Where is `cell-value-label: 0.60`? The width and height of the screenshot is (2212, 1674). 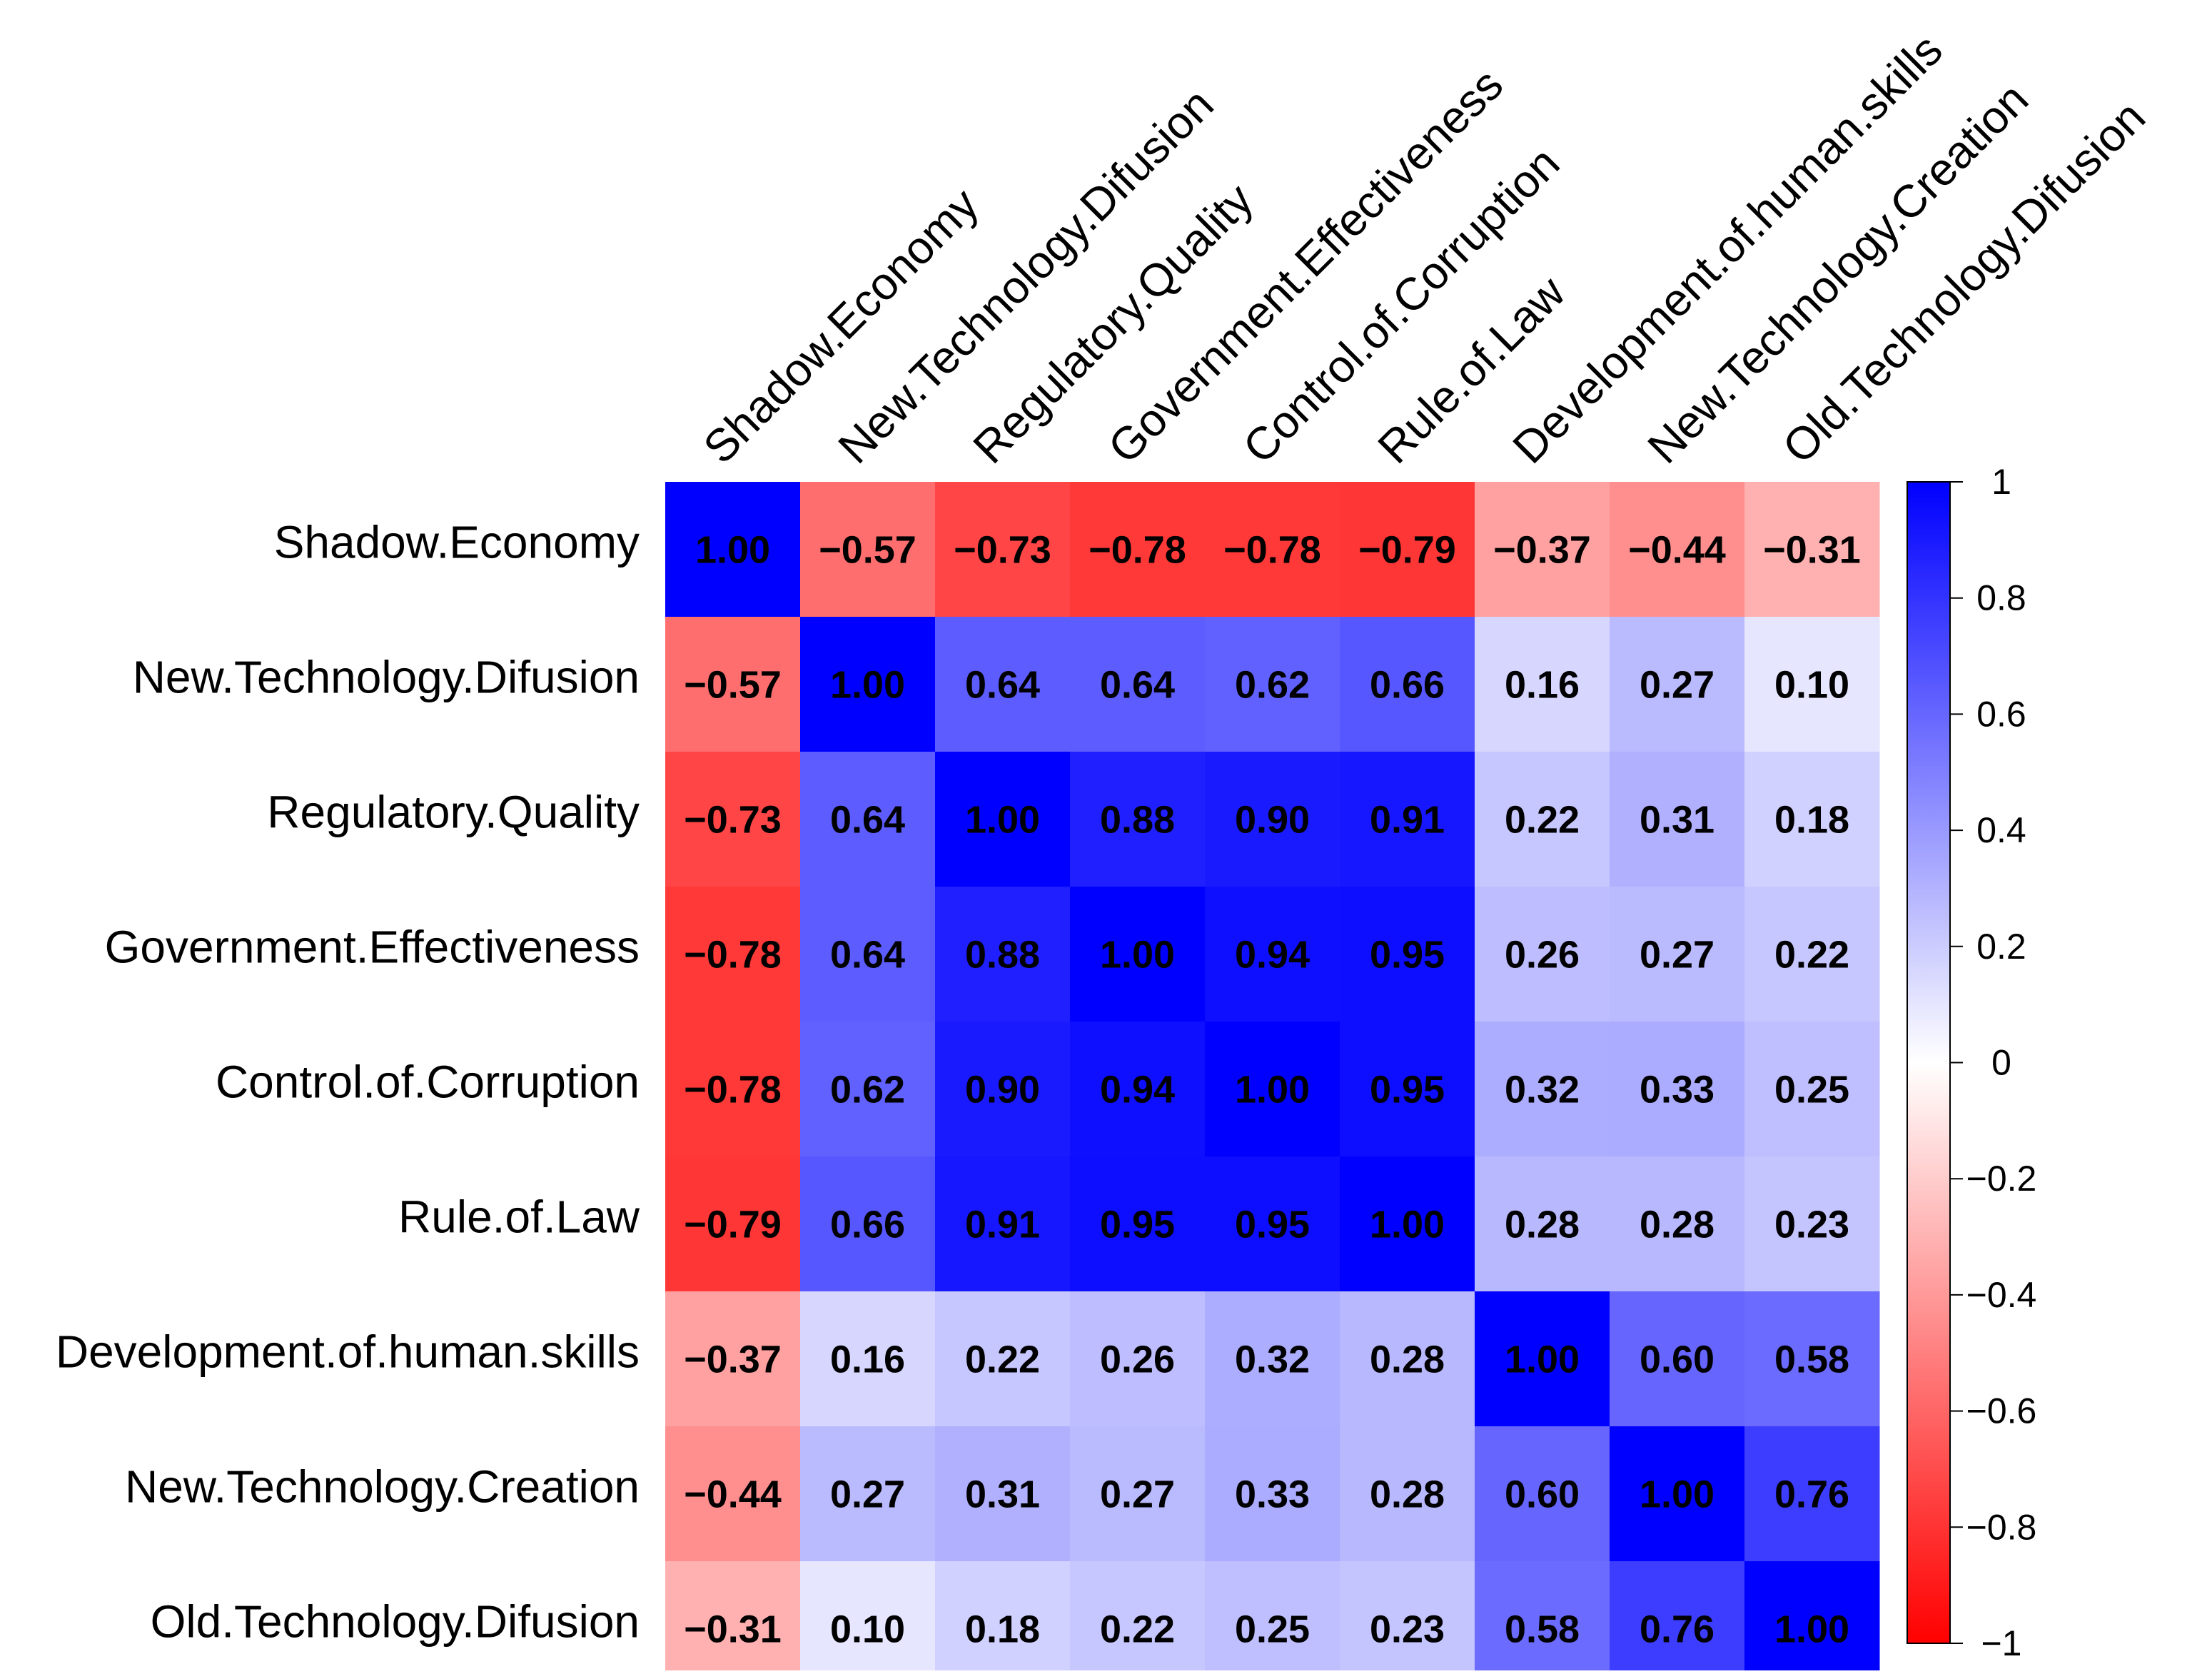
cell-value-label: 0.60 is located at coordinates (1677, 1359).